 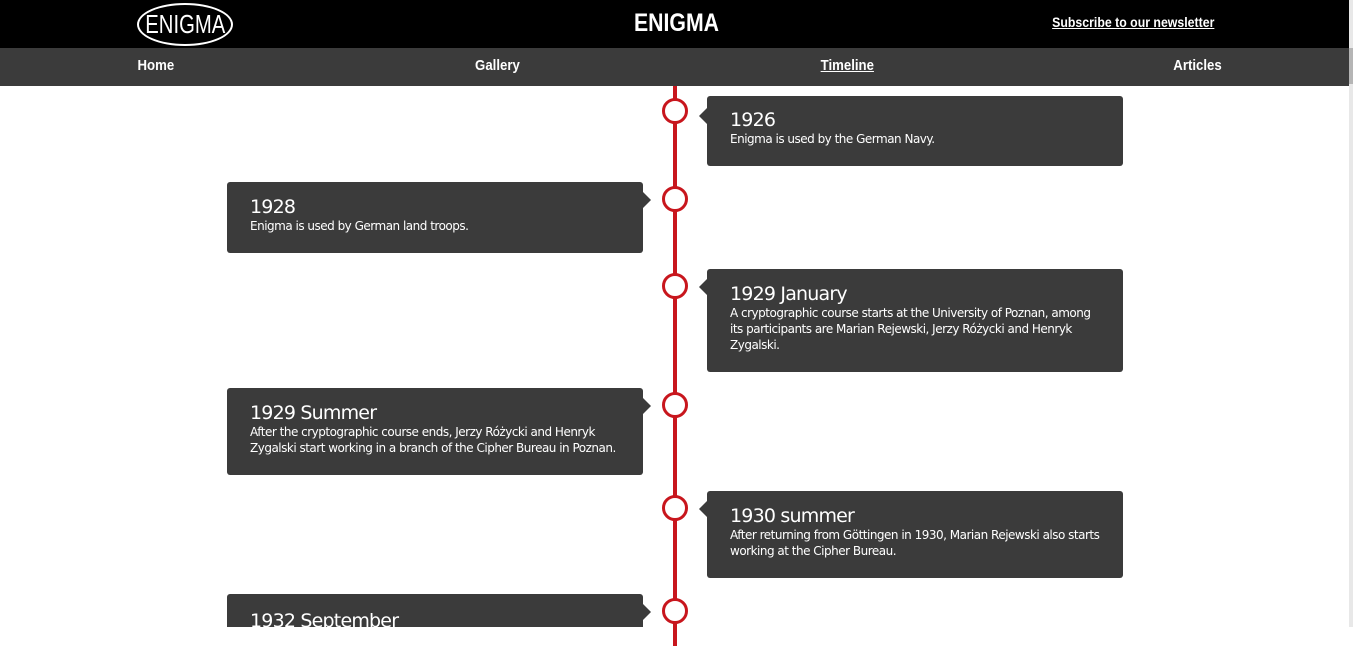 What do you see at coordinates (1132, 22) in the screenshot?
I see `subscribe-newsletter-link: Subscribe to our newsletter` at bounding box center [1132, 22].